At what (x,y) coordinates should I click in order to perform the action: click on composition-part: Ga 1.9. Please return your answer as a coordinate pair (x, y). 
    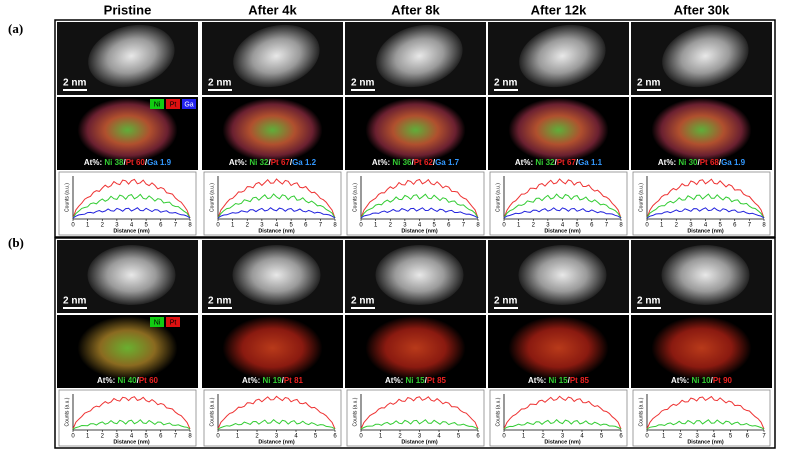
    Looking at the image, I should click on (733, 162).